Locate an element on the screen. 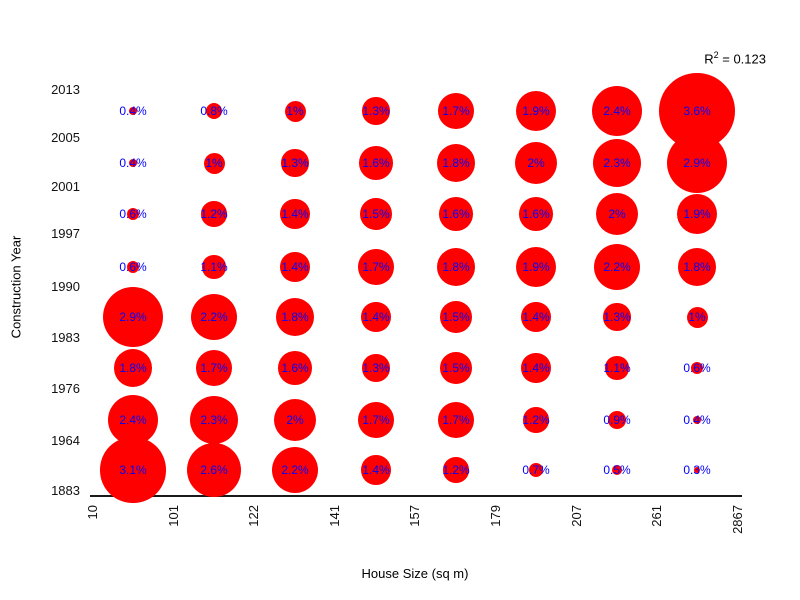 The width and height of the screenshot is (800, 600). bubble-percentage-label: 0.4% is located at coordinates (697, 420).